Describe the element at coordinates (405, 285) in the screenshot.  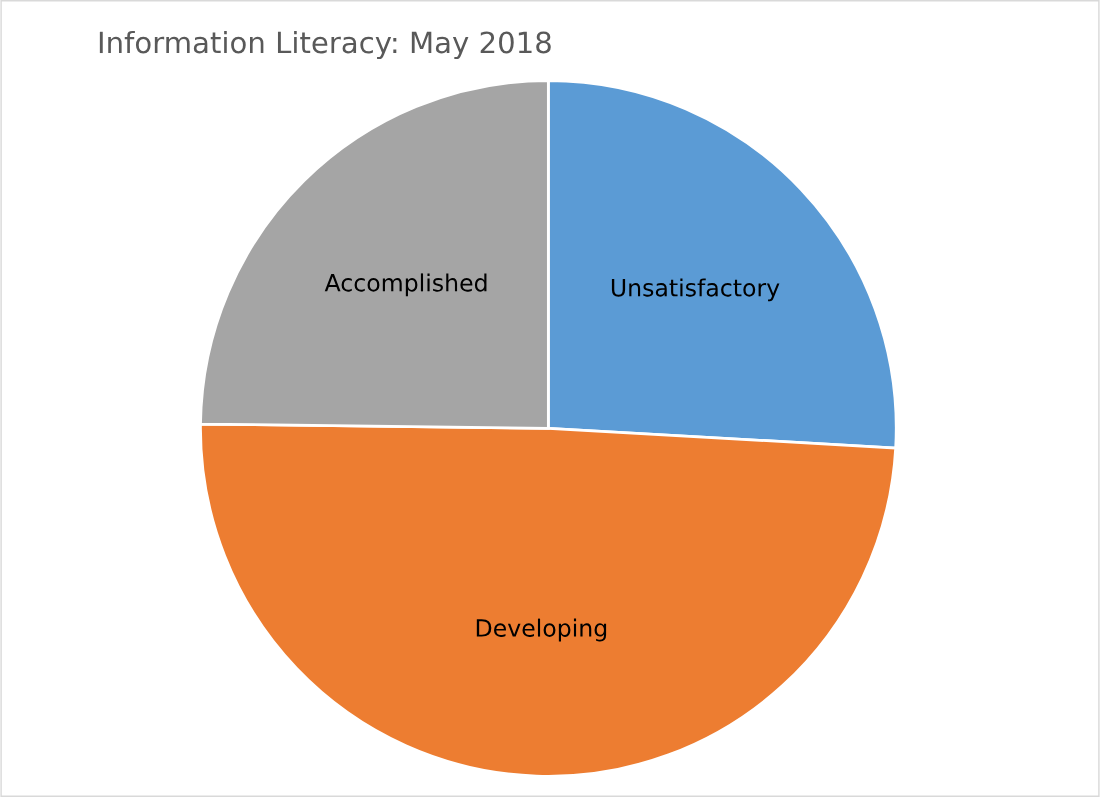
I see `slice-label: Accomplished` at that location.